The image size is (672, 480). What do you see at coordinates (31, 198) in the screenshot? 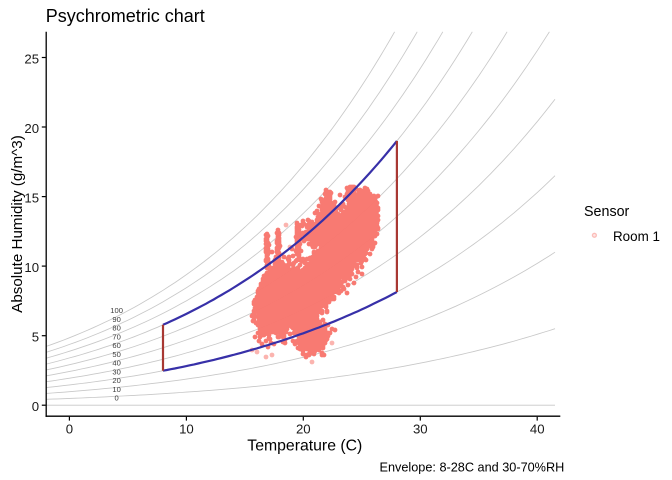
I see `svg-text: 15` at bounding box center [31, 198].